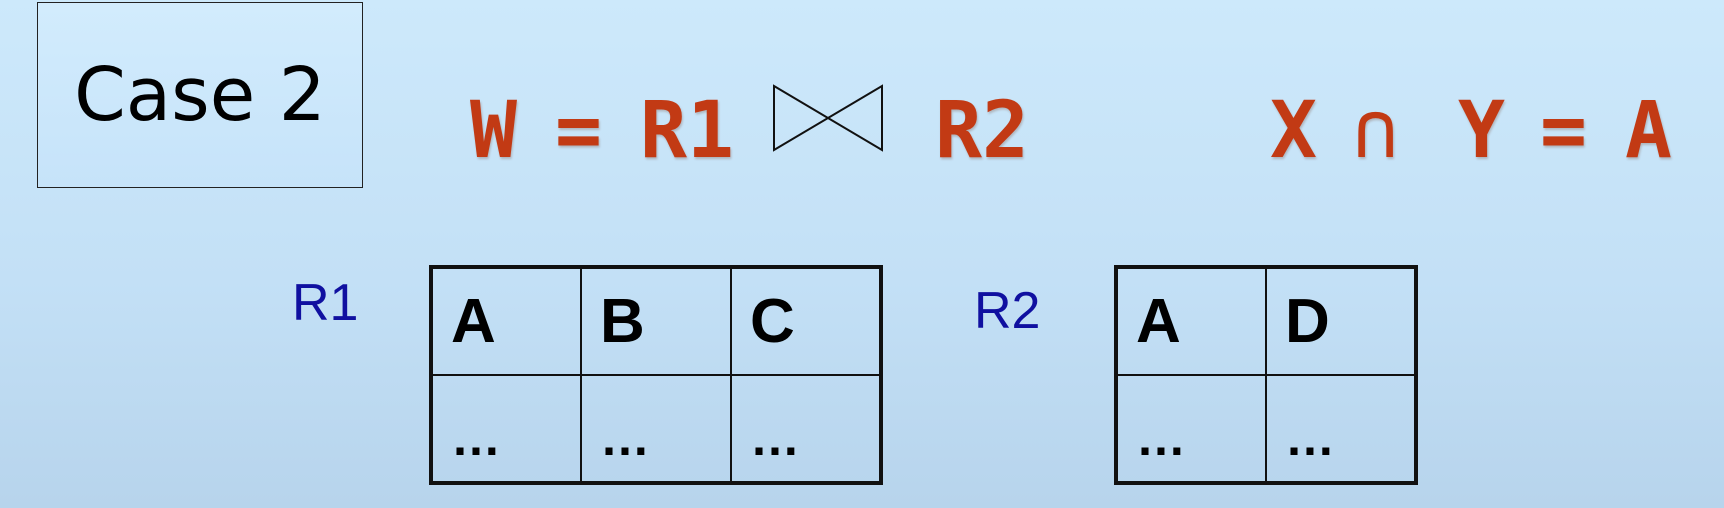  Describe the element at coordinates (1293, 131) in the screenshot. I see `formula-x: X` at that location.